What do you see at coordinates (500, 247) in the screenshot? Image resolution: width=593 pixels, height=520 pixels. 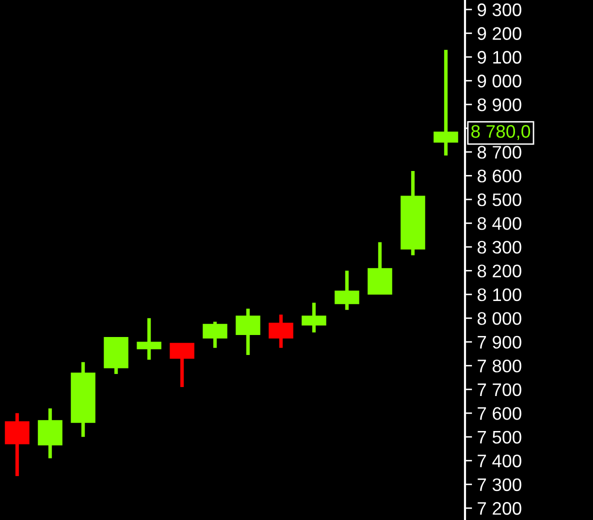 I see `y-tick-label: 8 300` at bounding box center [500, 247].